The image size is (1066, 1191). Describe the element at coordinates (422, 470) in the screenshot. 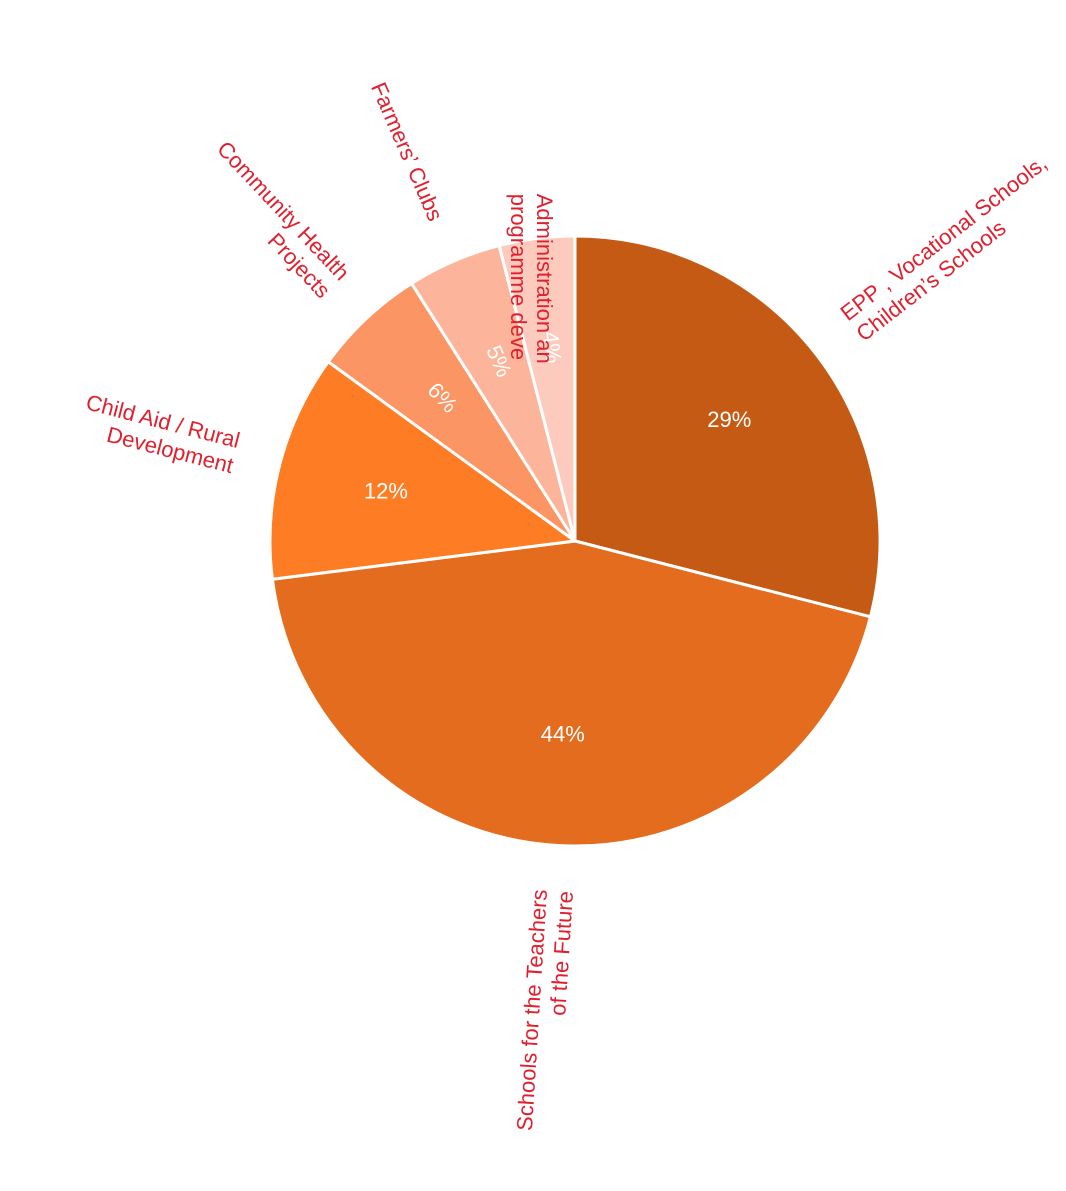

I see `slice-3-wedge` at that location.